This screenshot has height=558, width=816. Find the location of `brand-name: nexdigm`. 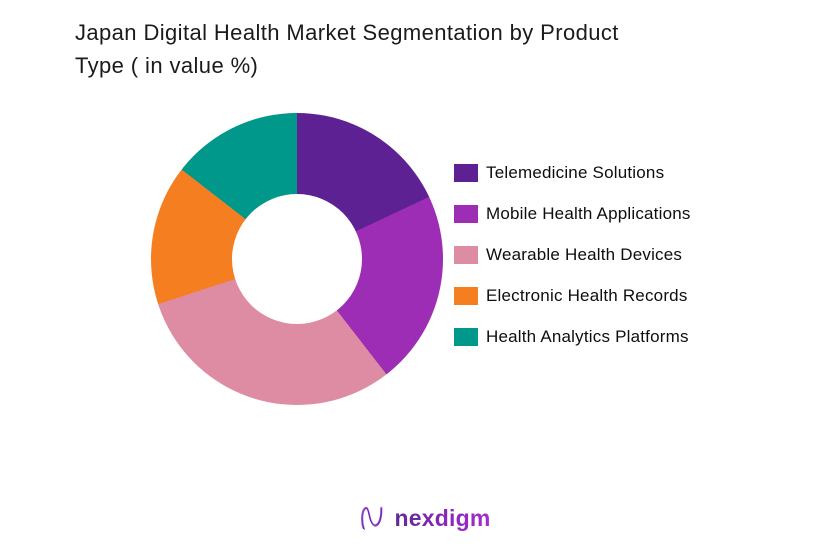

brand-name: nexdigm is located at coordinates (442, 517).